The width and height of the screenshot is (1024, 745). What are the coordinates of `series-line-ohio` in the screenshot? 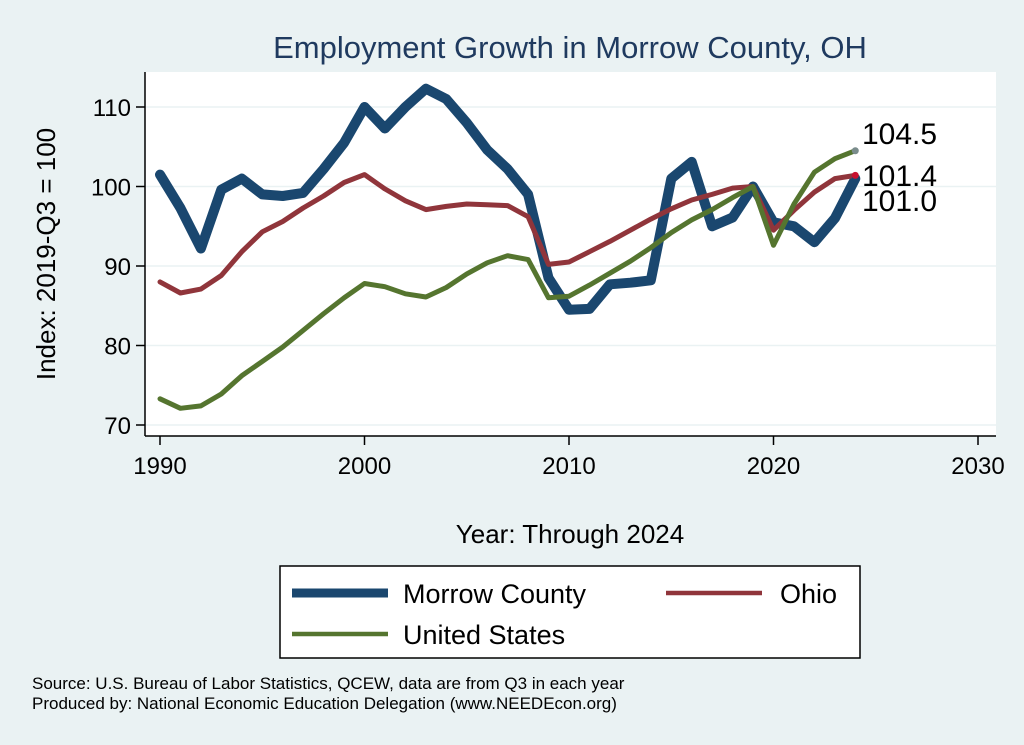 It's located at (507, 234).